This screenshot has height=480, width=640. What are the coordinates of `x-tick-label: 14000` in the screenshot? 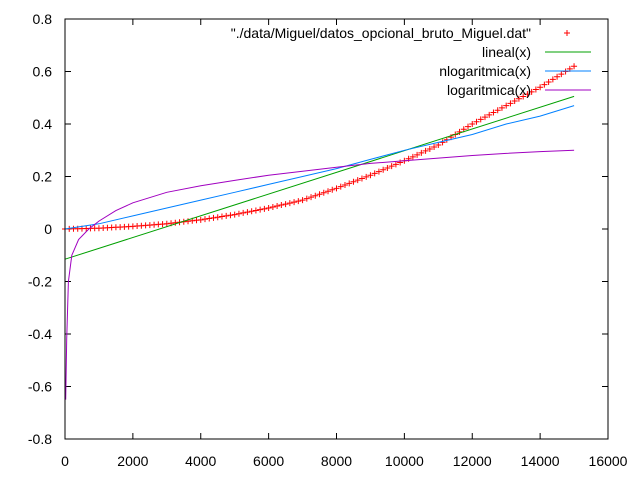 It's located at (540, 461).